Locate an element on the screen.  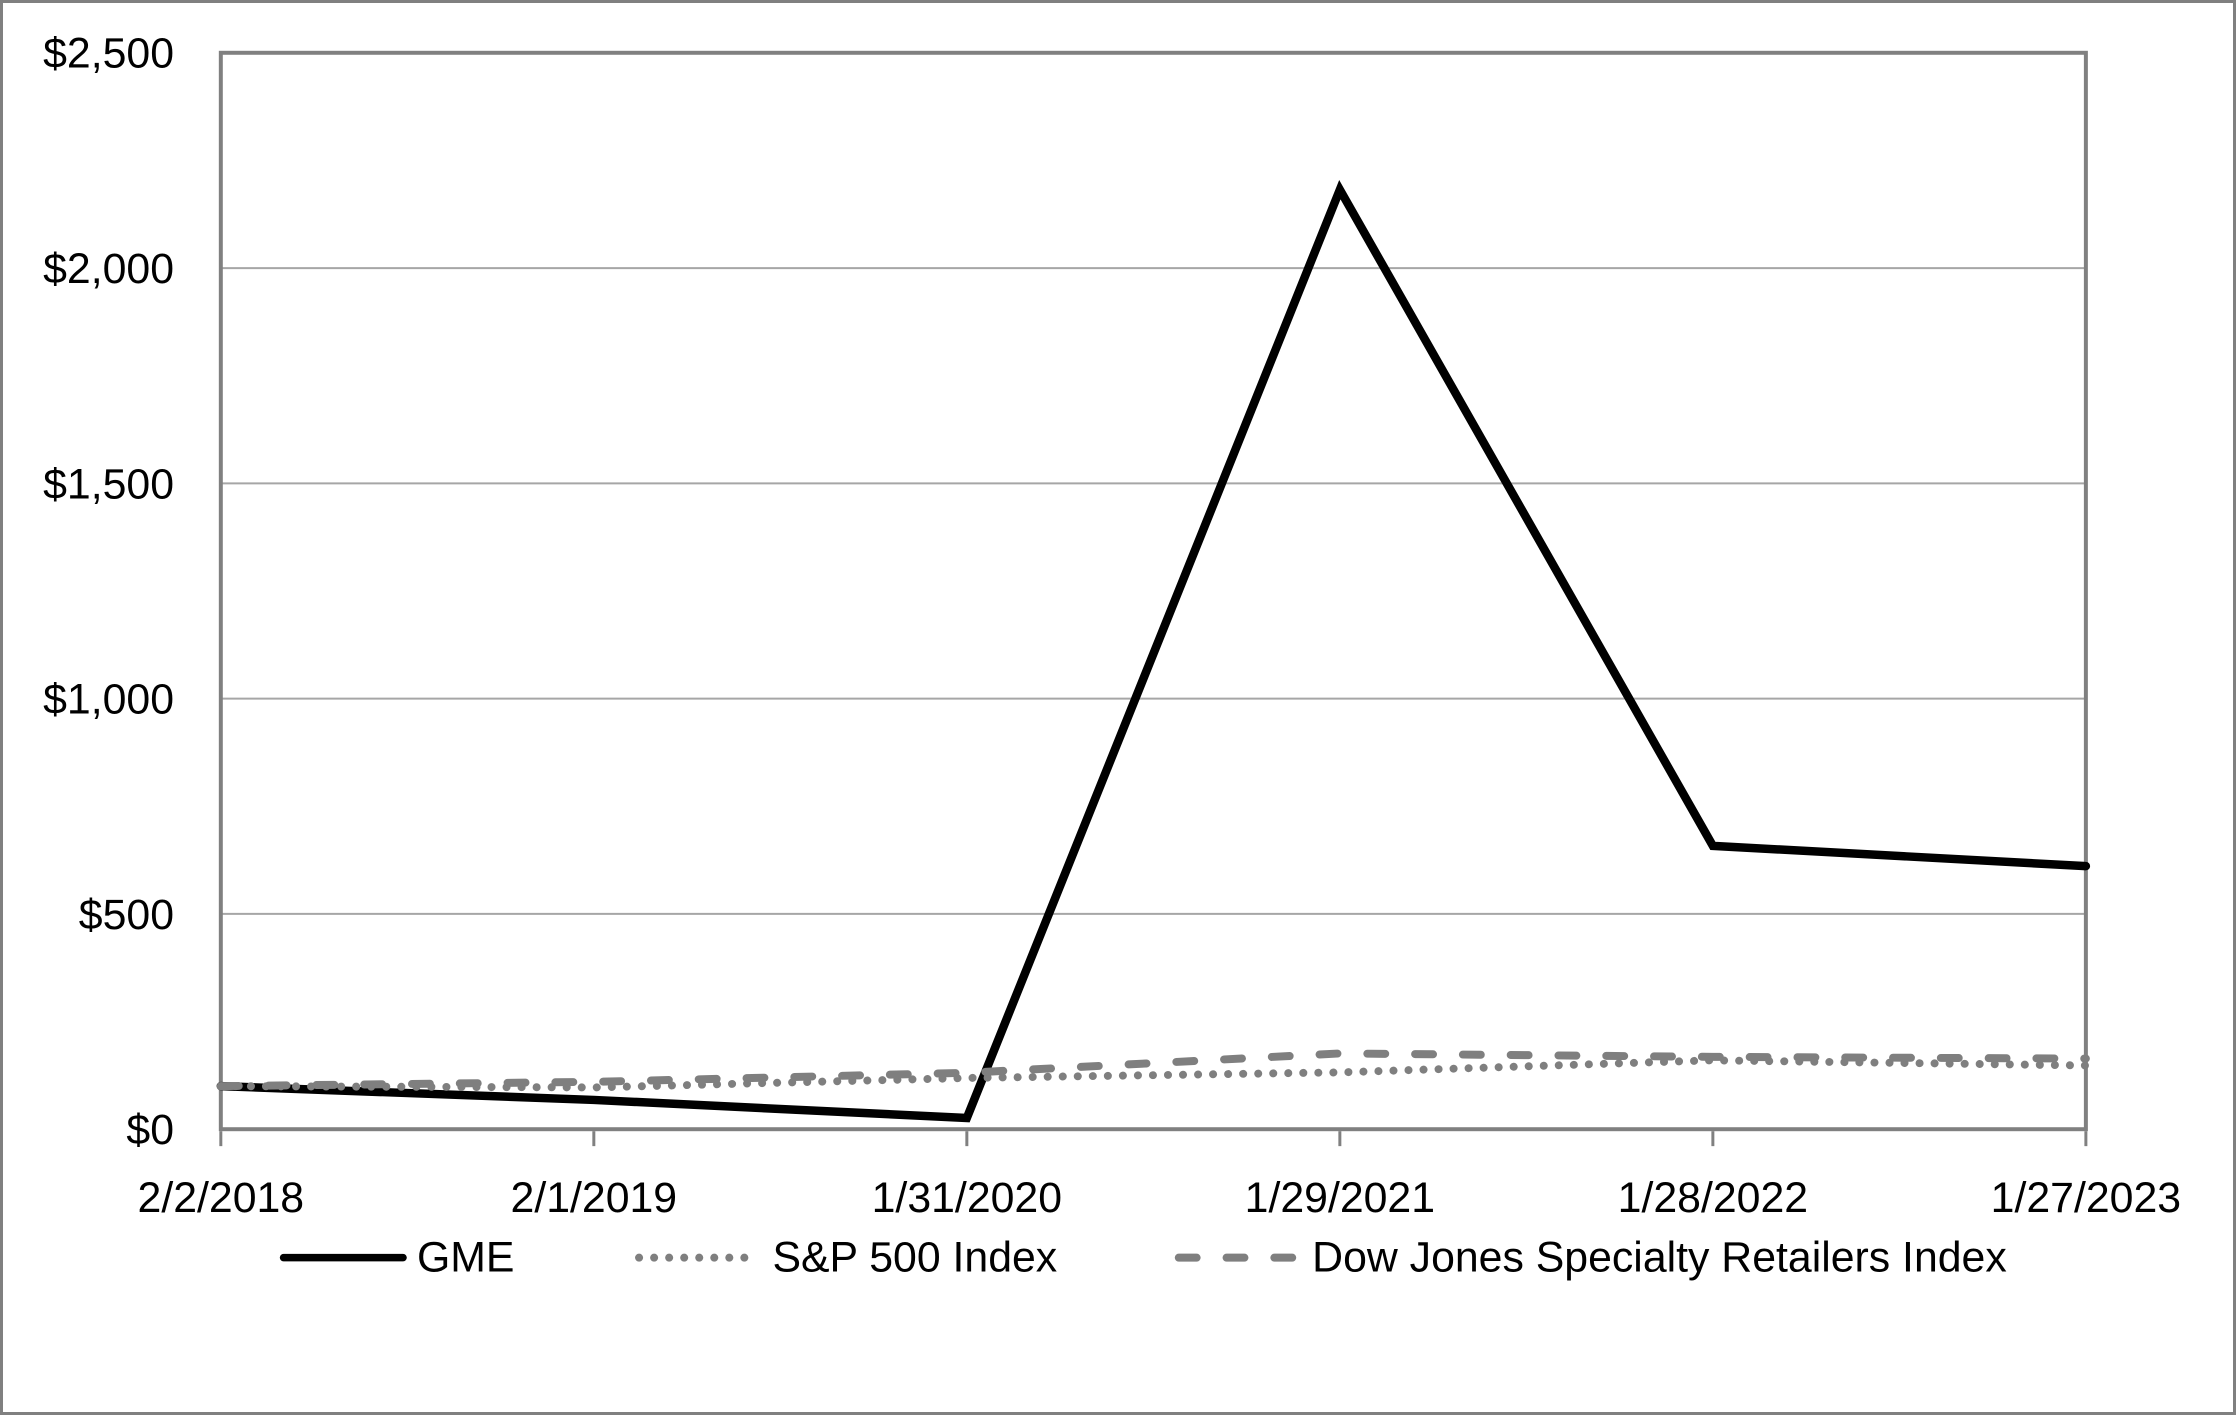
y-axis-tick-label: $2,000 is located at coordinates (108, 269).